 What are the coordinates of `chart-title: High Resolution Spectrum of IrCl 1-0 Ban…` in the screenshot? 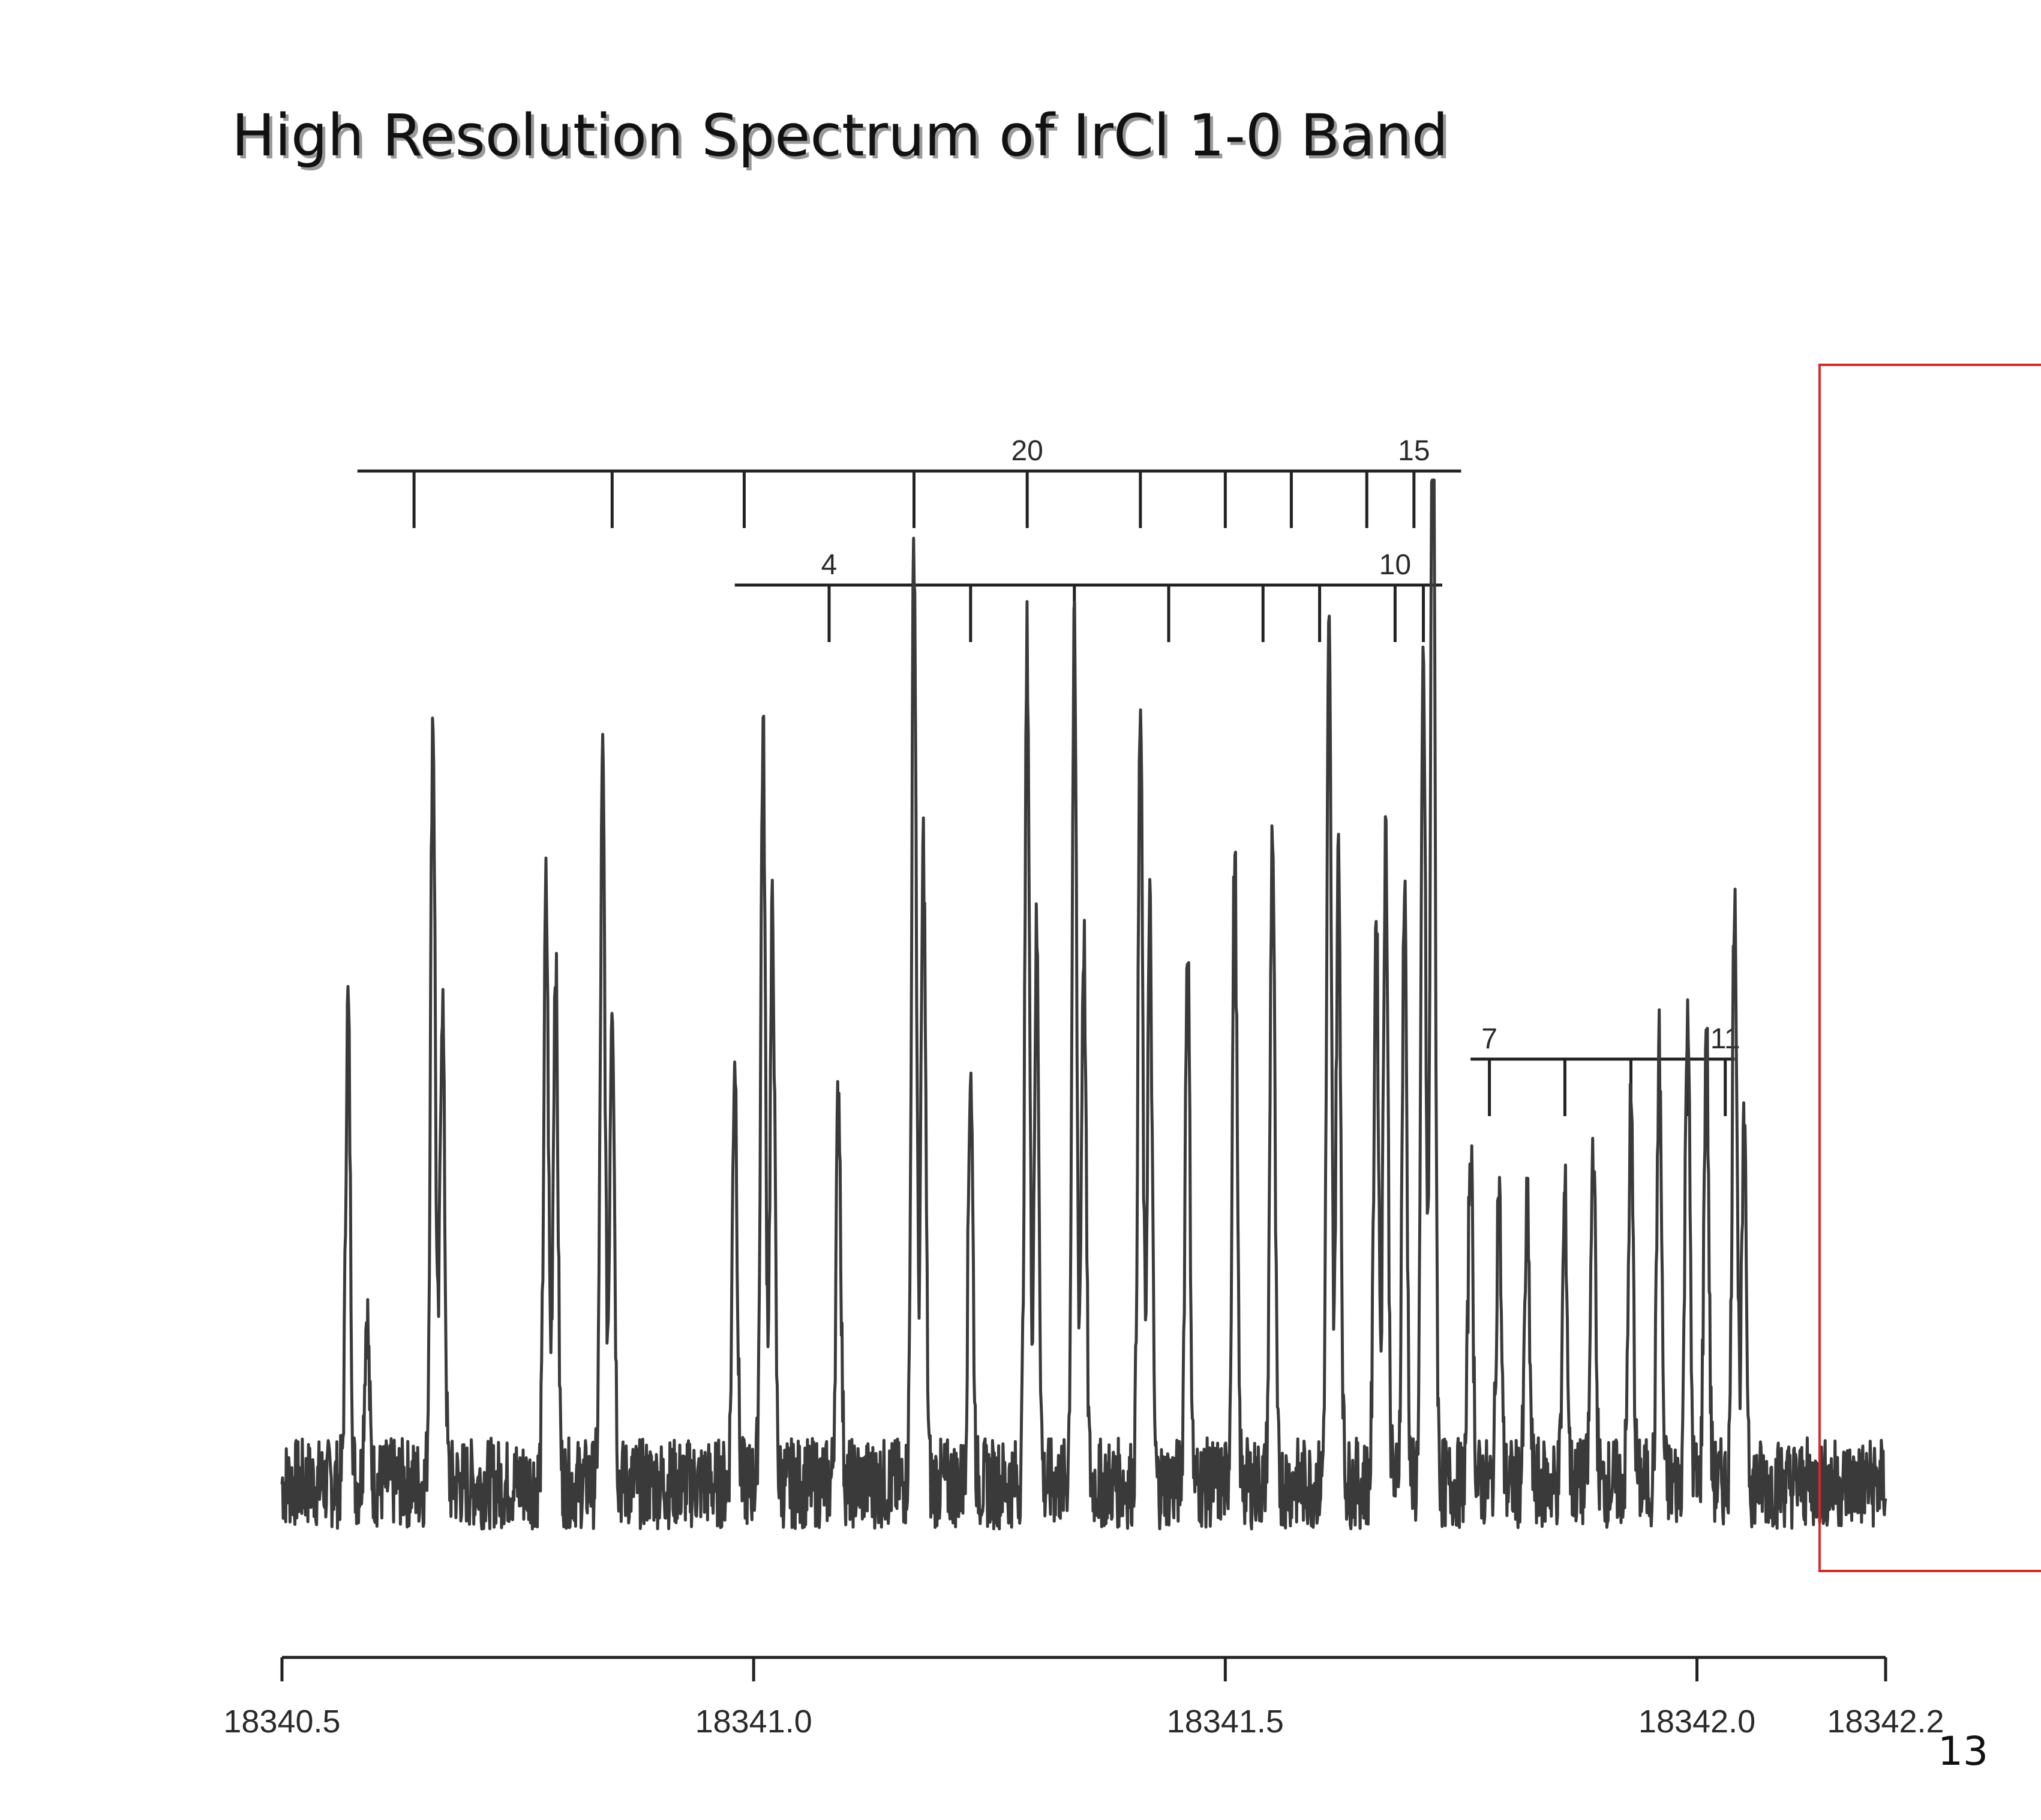 It's located at (840, 135).